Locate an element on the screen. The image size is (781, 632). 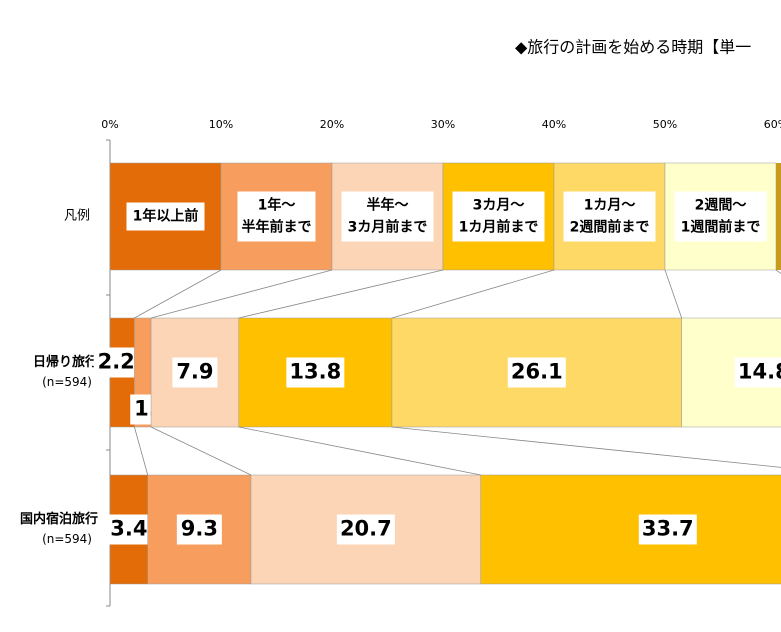
legend-label: 1カ月～ 2週間前まで is located at coordinates (610, 217).